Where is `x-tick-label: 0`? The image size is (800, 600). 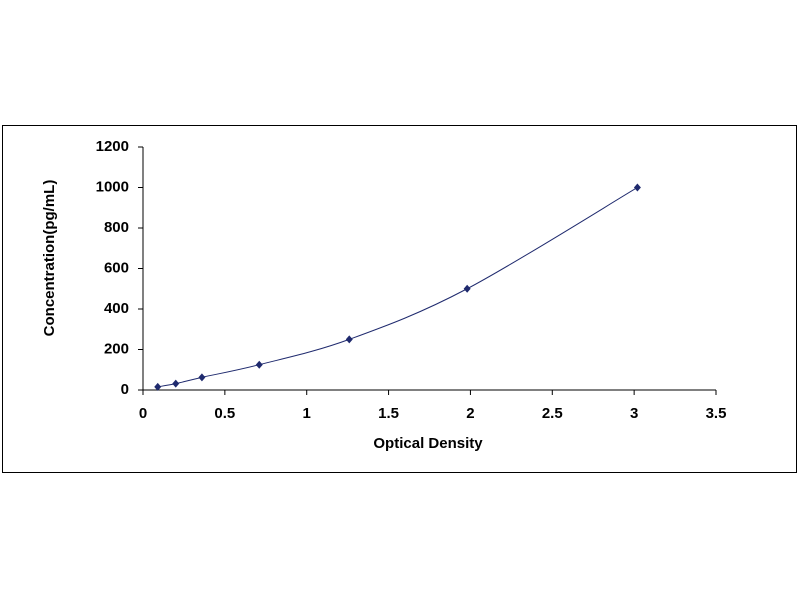
x-tick-label: 0 is located at coordinates (143, 413).